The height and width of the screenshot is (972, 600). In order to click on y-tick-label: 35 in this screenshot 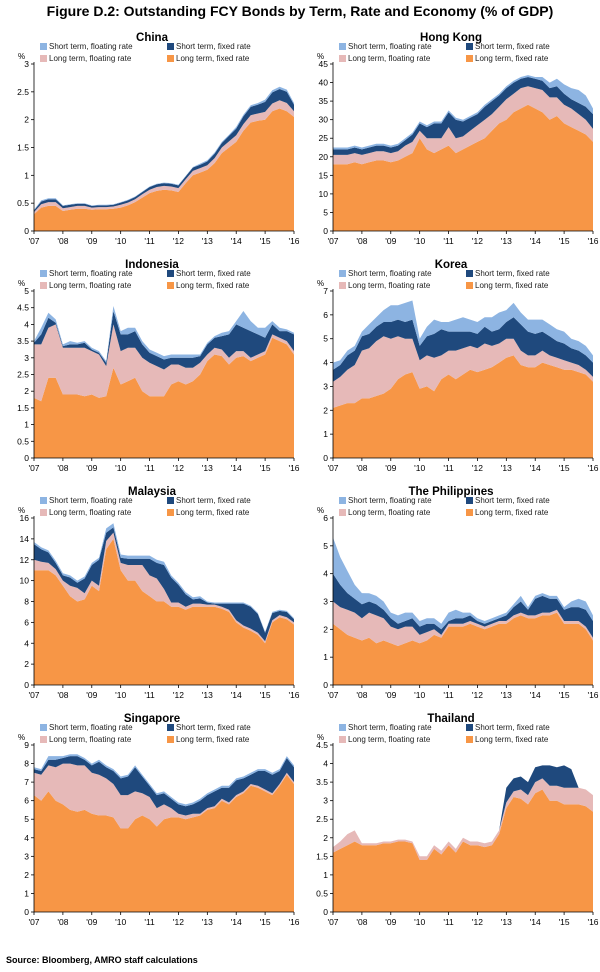, I will do `click(324, 101)`.